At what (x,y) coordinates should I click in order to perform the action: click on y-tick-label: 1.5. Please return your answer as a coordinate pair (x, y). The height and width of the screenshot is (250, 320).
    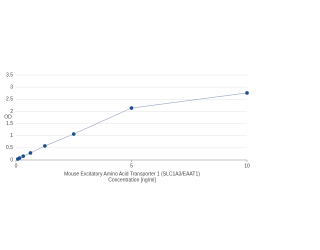
    Looking at the image, I should click on (9, 124).